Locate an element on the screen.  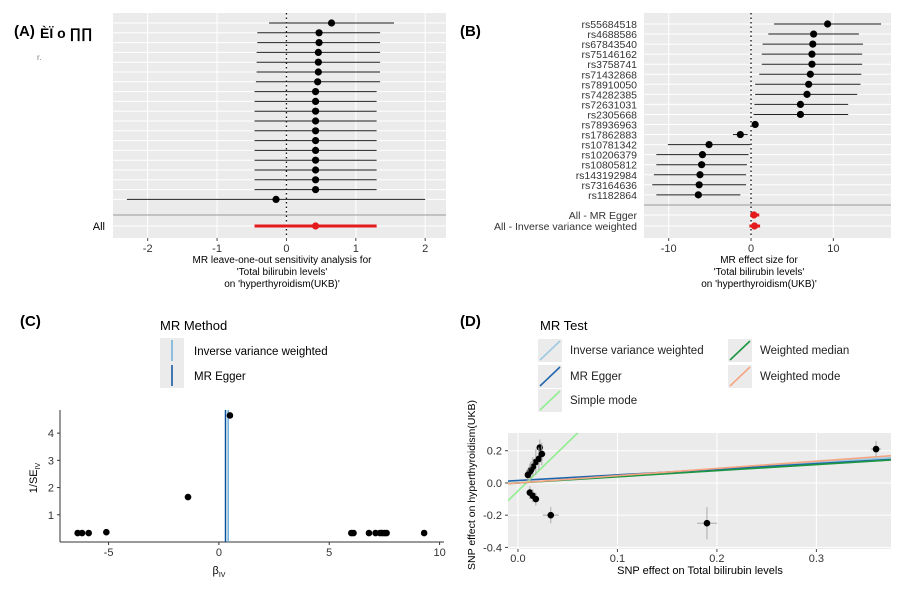
panel-c-xtick-label-0: -5 is located at coordinates (109, 553).